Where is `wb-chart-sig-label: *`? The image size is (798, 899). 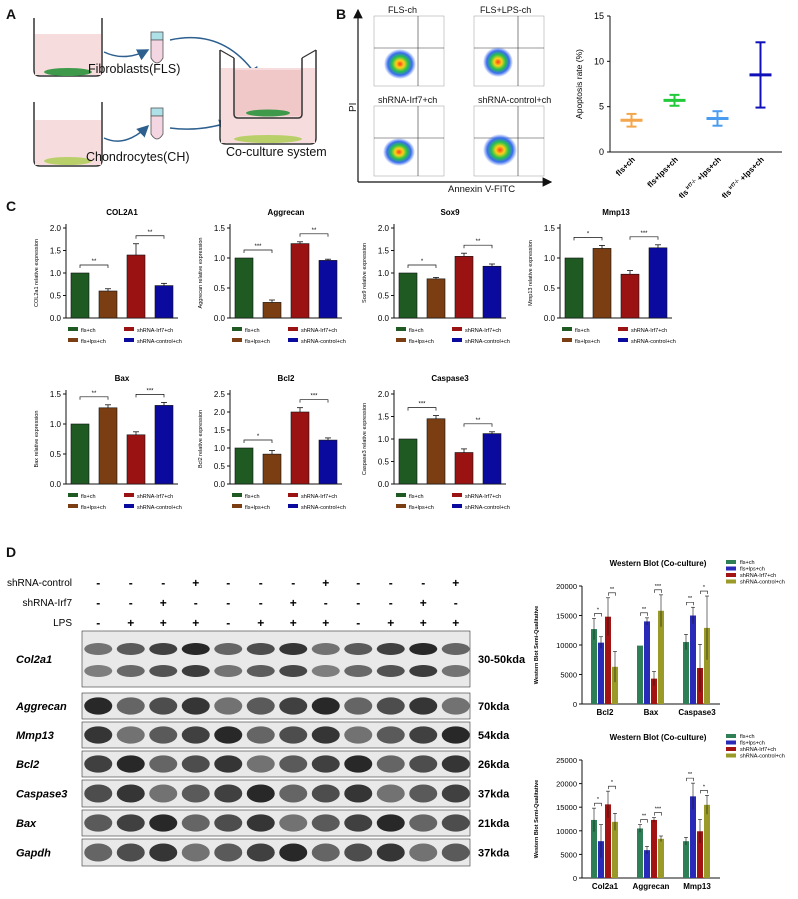 wb-chart-sig-label: * is located at coordinates (704, 787).